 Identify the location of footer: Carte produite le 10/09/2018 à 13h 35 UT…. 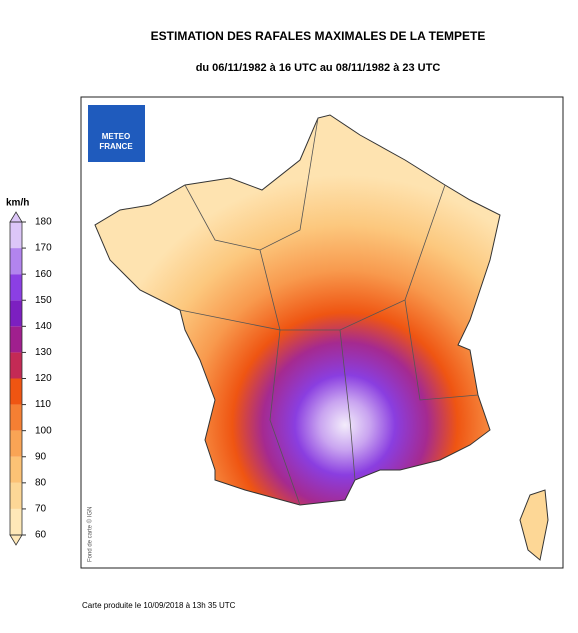
(159, 605).